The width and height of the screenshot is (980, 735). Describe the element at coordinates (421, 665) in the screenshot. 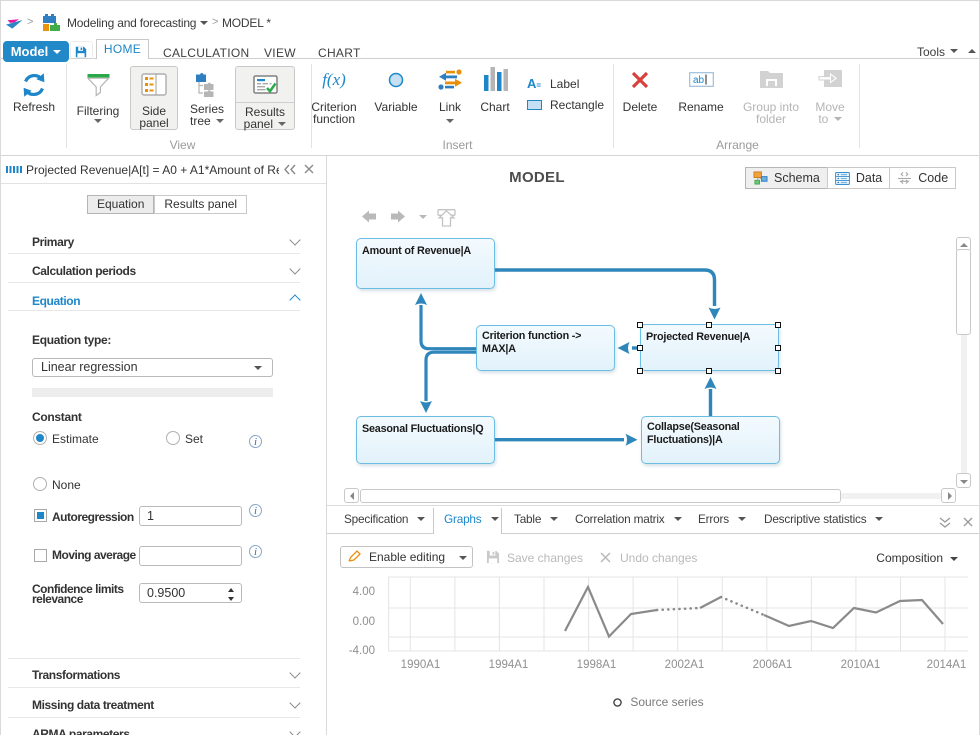

I see `svg-text: 1990A1` at that location.